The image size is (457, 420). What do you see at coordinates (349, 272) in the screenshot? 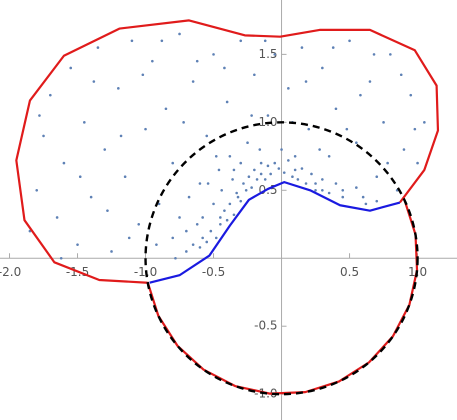
I see `x-tick-label: 0.5` at bounding box center [349, 272].